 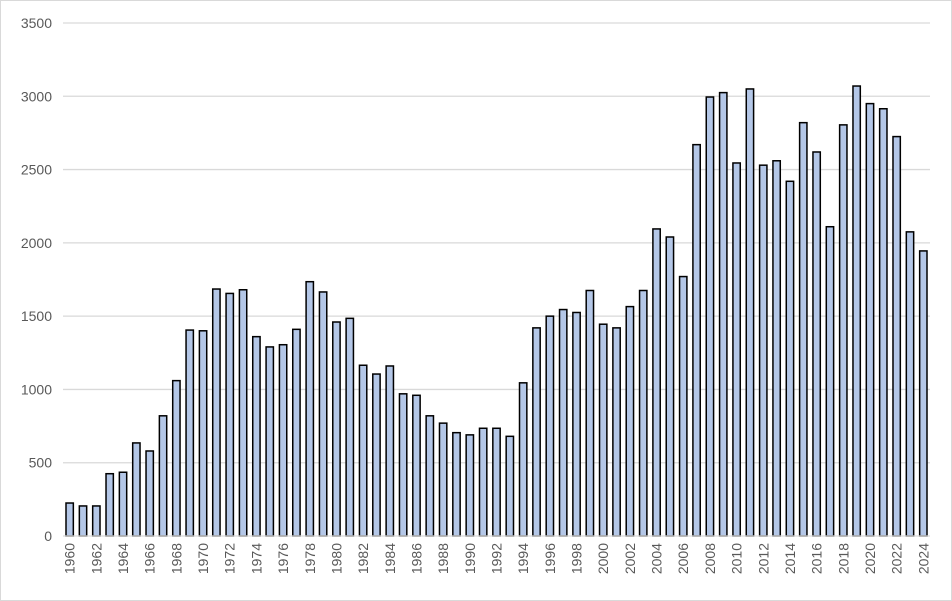 I want to click on y-tick-label: 1000, so click(x=36, y=389).